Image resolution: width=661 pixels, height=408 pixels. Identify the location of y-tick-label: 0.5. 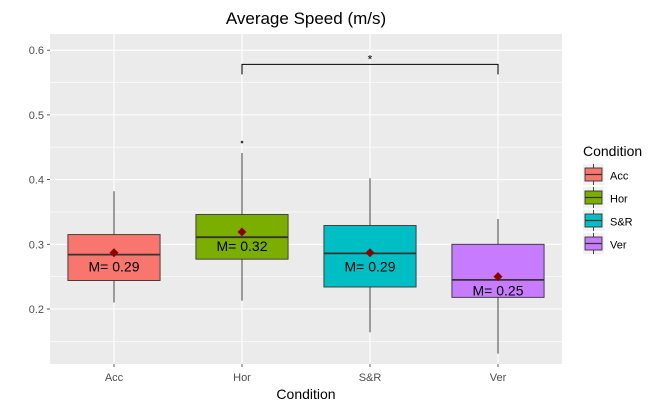
(36, 116).